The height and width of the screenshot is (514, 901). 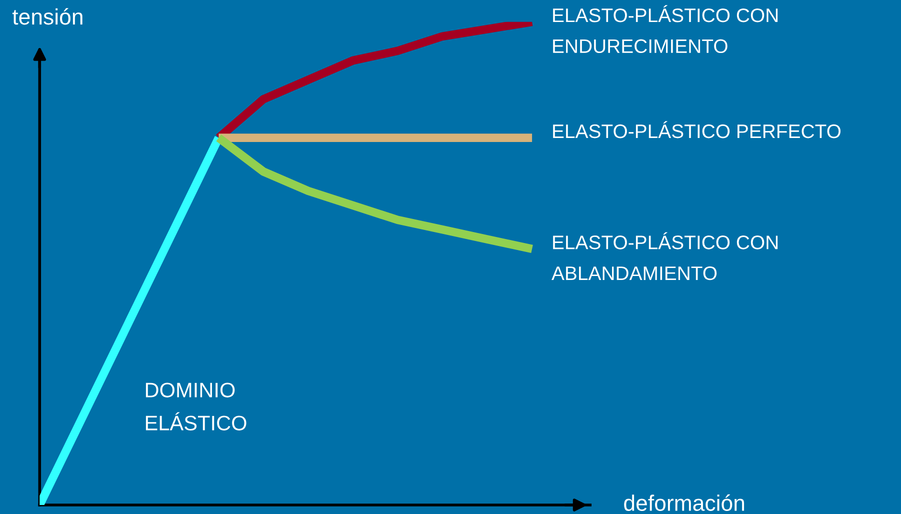 What do you see at coordinates (665, 29) in the screenshot?
I see `series-label: ELASTO-PLÁSTICO CON ENDURECIMIENTO` at bounding box center [665, 29].